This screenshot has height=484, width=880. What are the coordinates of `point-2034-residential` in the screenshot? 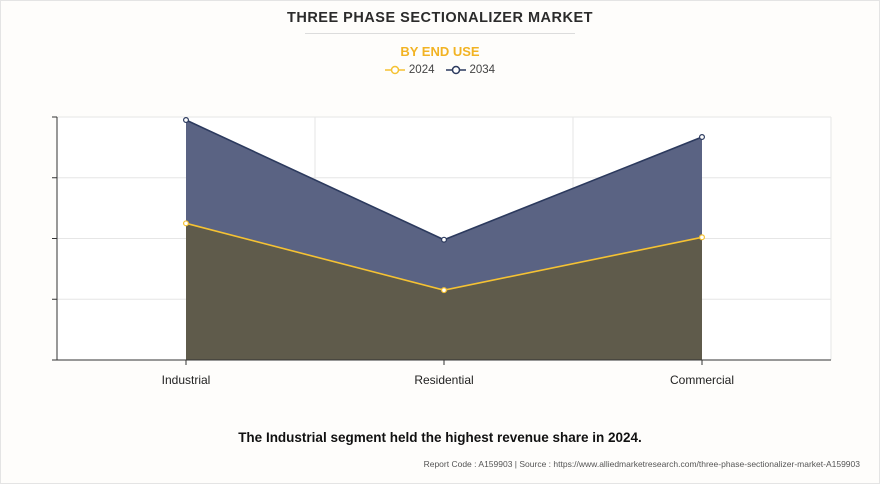 It's located at (444, 239).